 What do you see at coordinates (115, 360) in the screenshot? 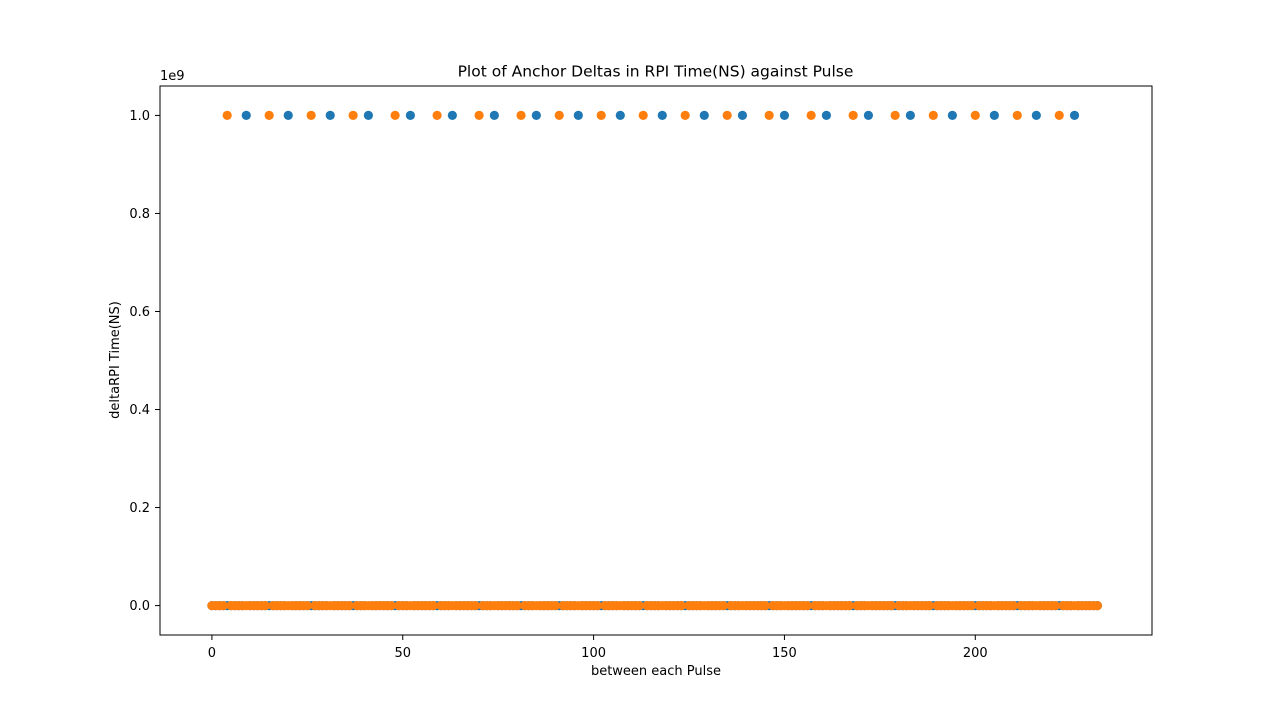
I see `y-axis-label: deltaRPI Time(NS)` at bounding box center [115, 360].